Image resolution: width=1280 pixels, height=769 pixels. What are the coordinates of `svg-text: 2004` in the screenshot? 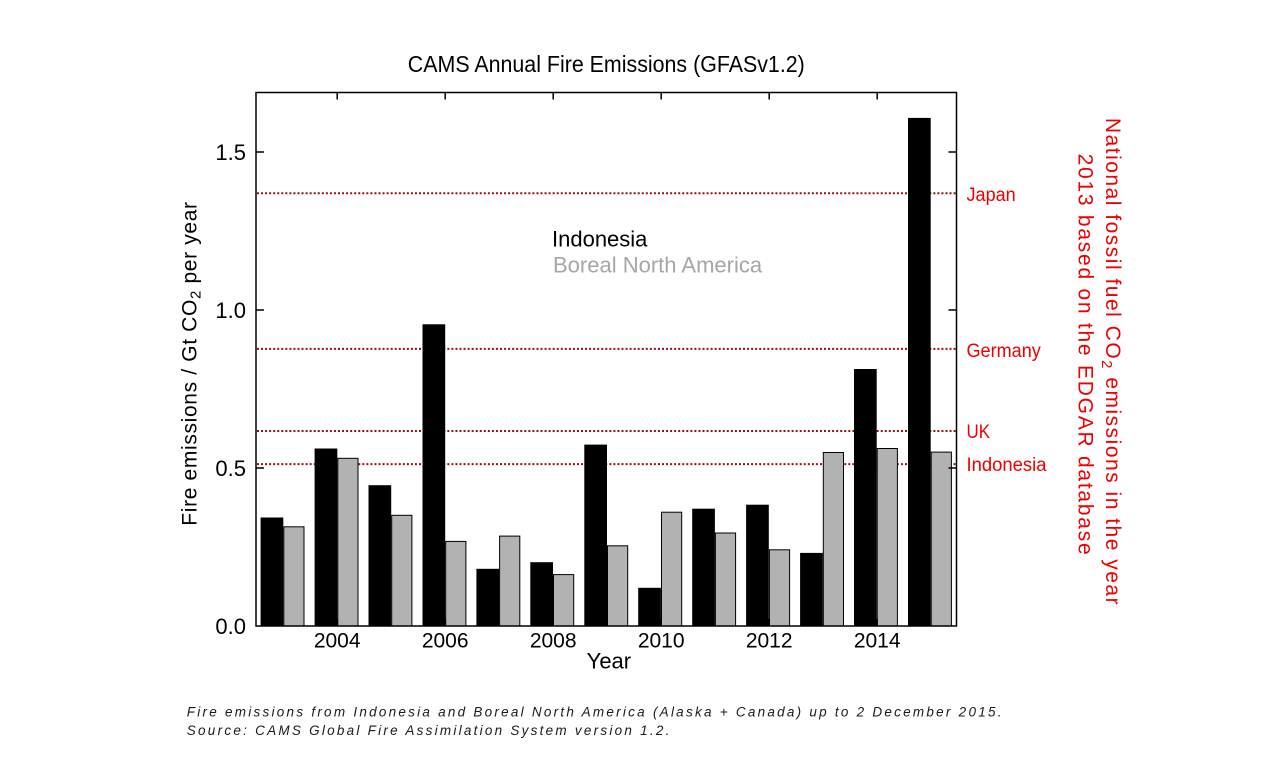 It's located at (337, 640).